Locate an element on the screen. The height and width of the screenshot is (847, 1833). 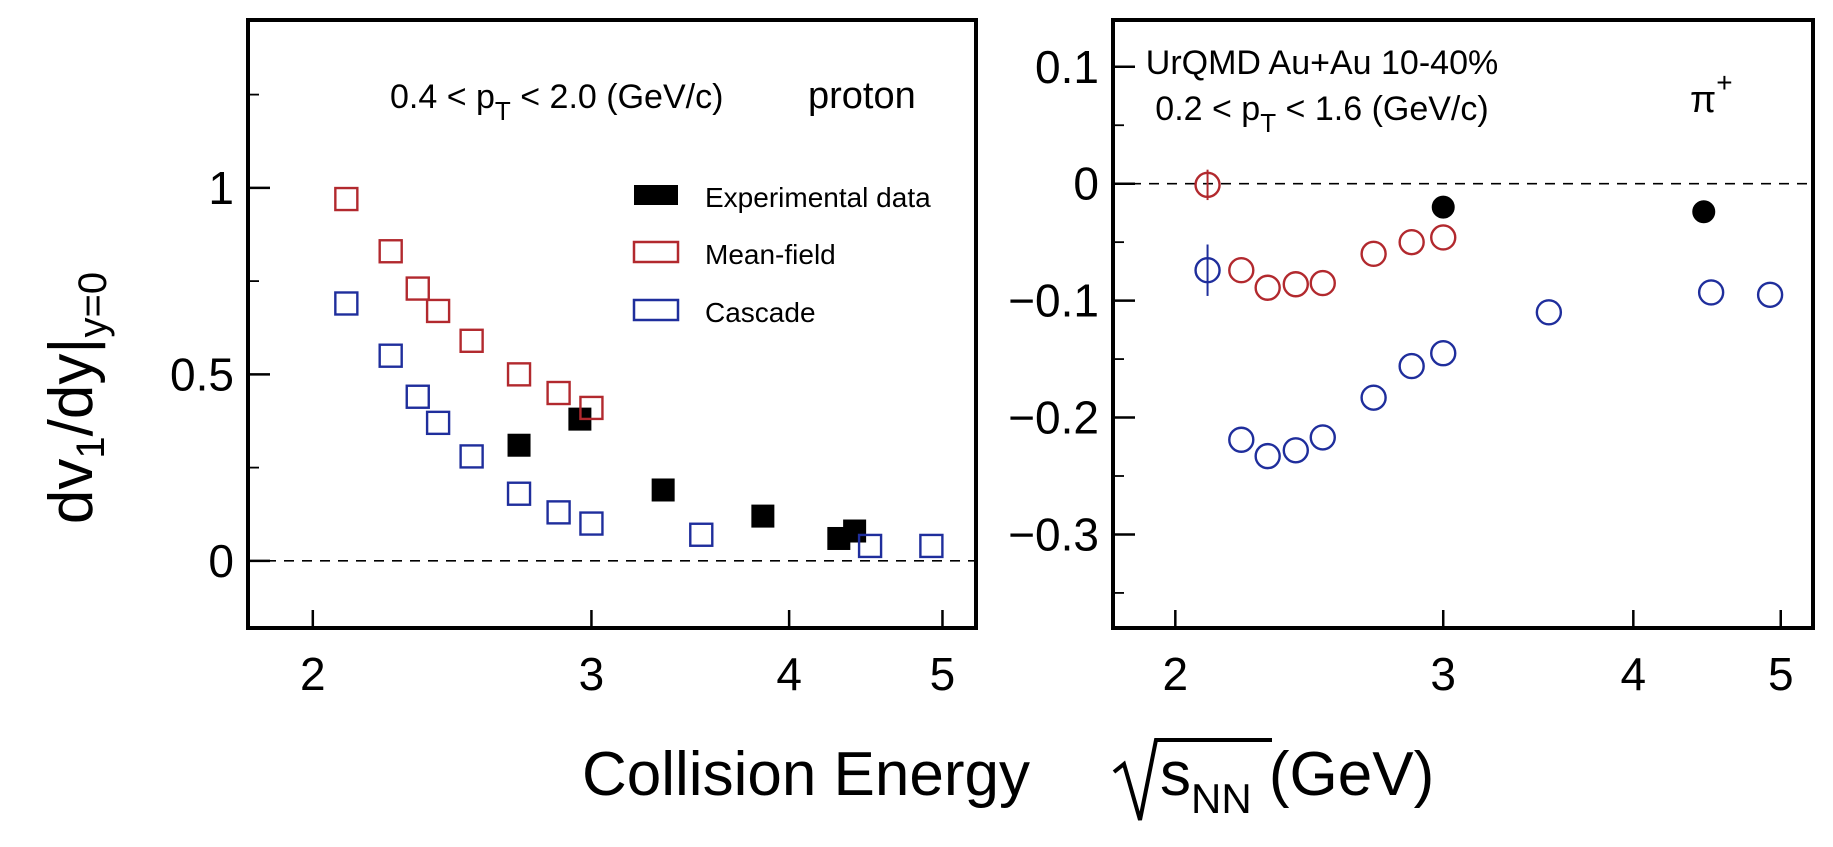
legend-marker-mean-field is located at coordinates (656, 252).